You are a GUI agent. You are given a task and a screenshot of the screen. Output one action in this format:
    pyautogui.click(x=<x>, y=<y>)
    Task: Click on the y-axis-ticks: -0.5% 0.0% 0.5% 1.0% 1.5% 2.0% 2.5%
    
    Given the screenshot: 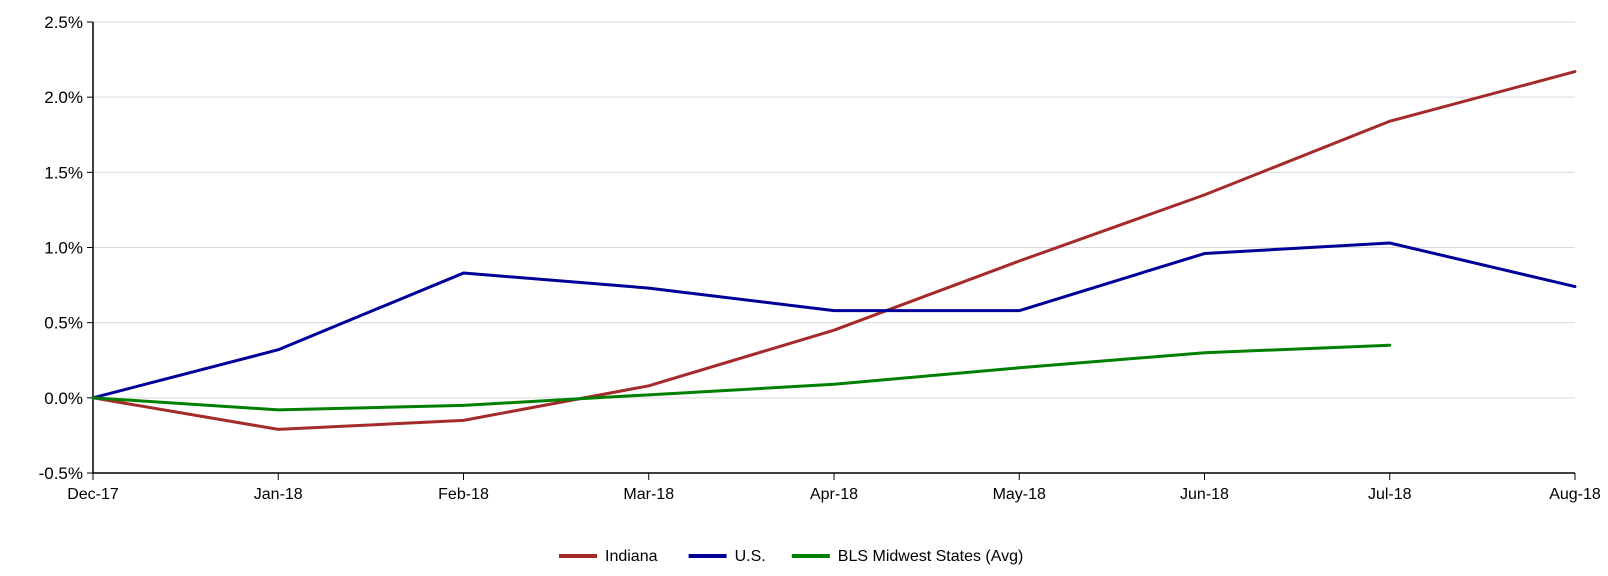 What is the action you would take?
    pyautogui.click(x=66, y=248)
    